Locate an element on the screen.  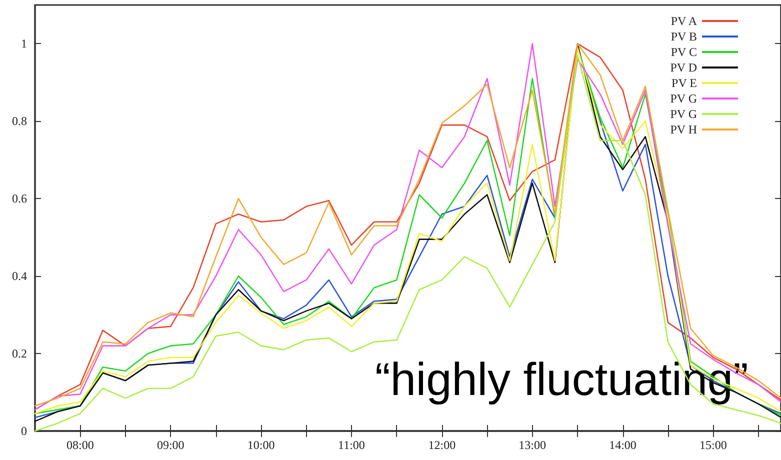
y-tick-label: 1 is located at coordinates (24, 43).